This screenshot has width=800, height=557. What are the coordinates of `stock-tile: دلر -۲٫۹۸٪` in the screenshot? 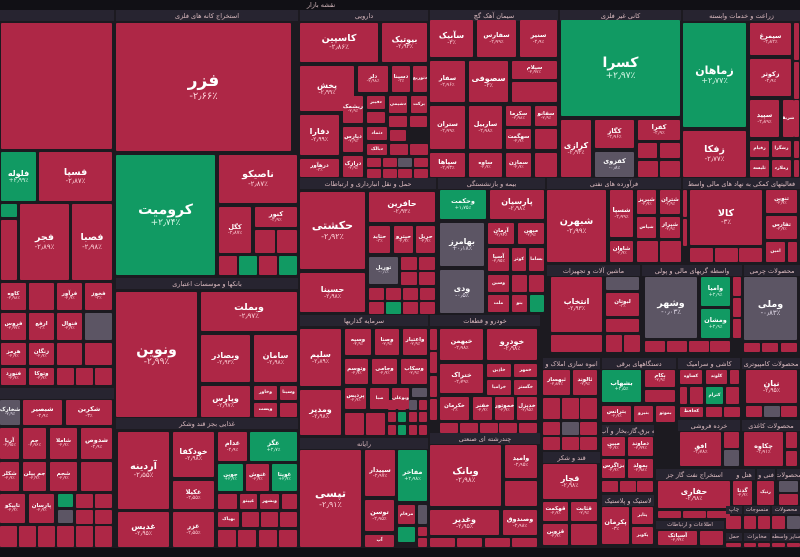 It's located at (373, 79).